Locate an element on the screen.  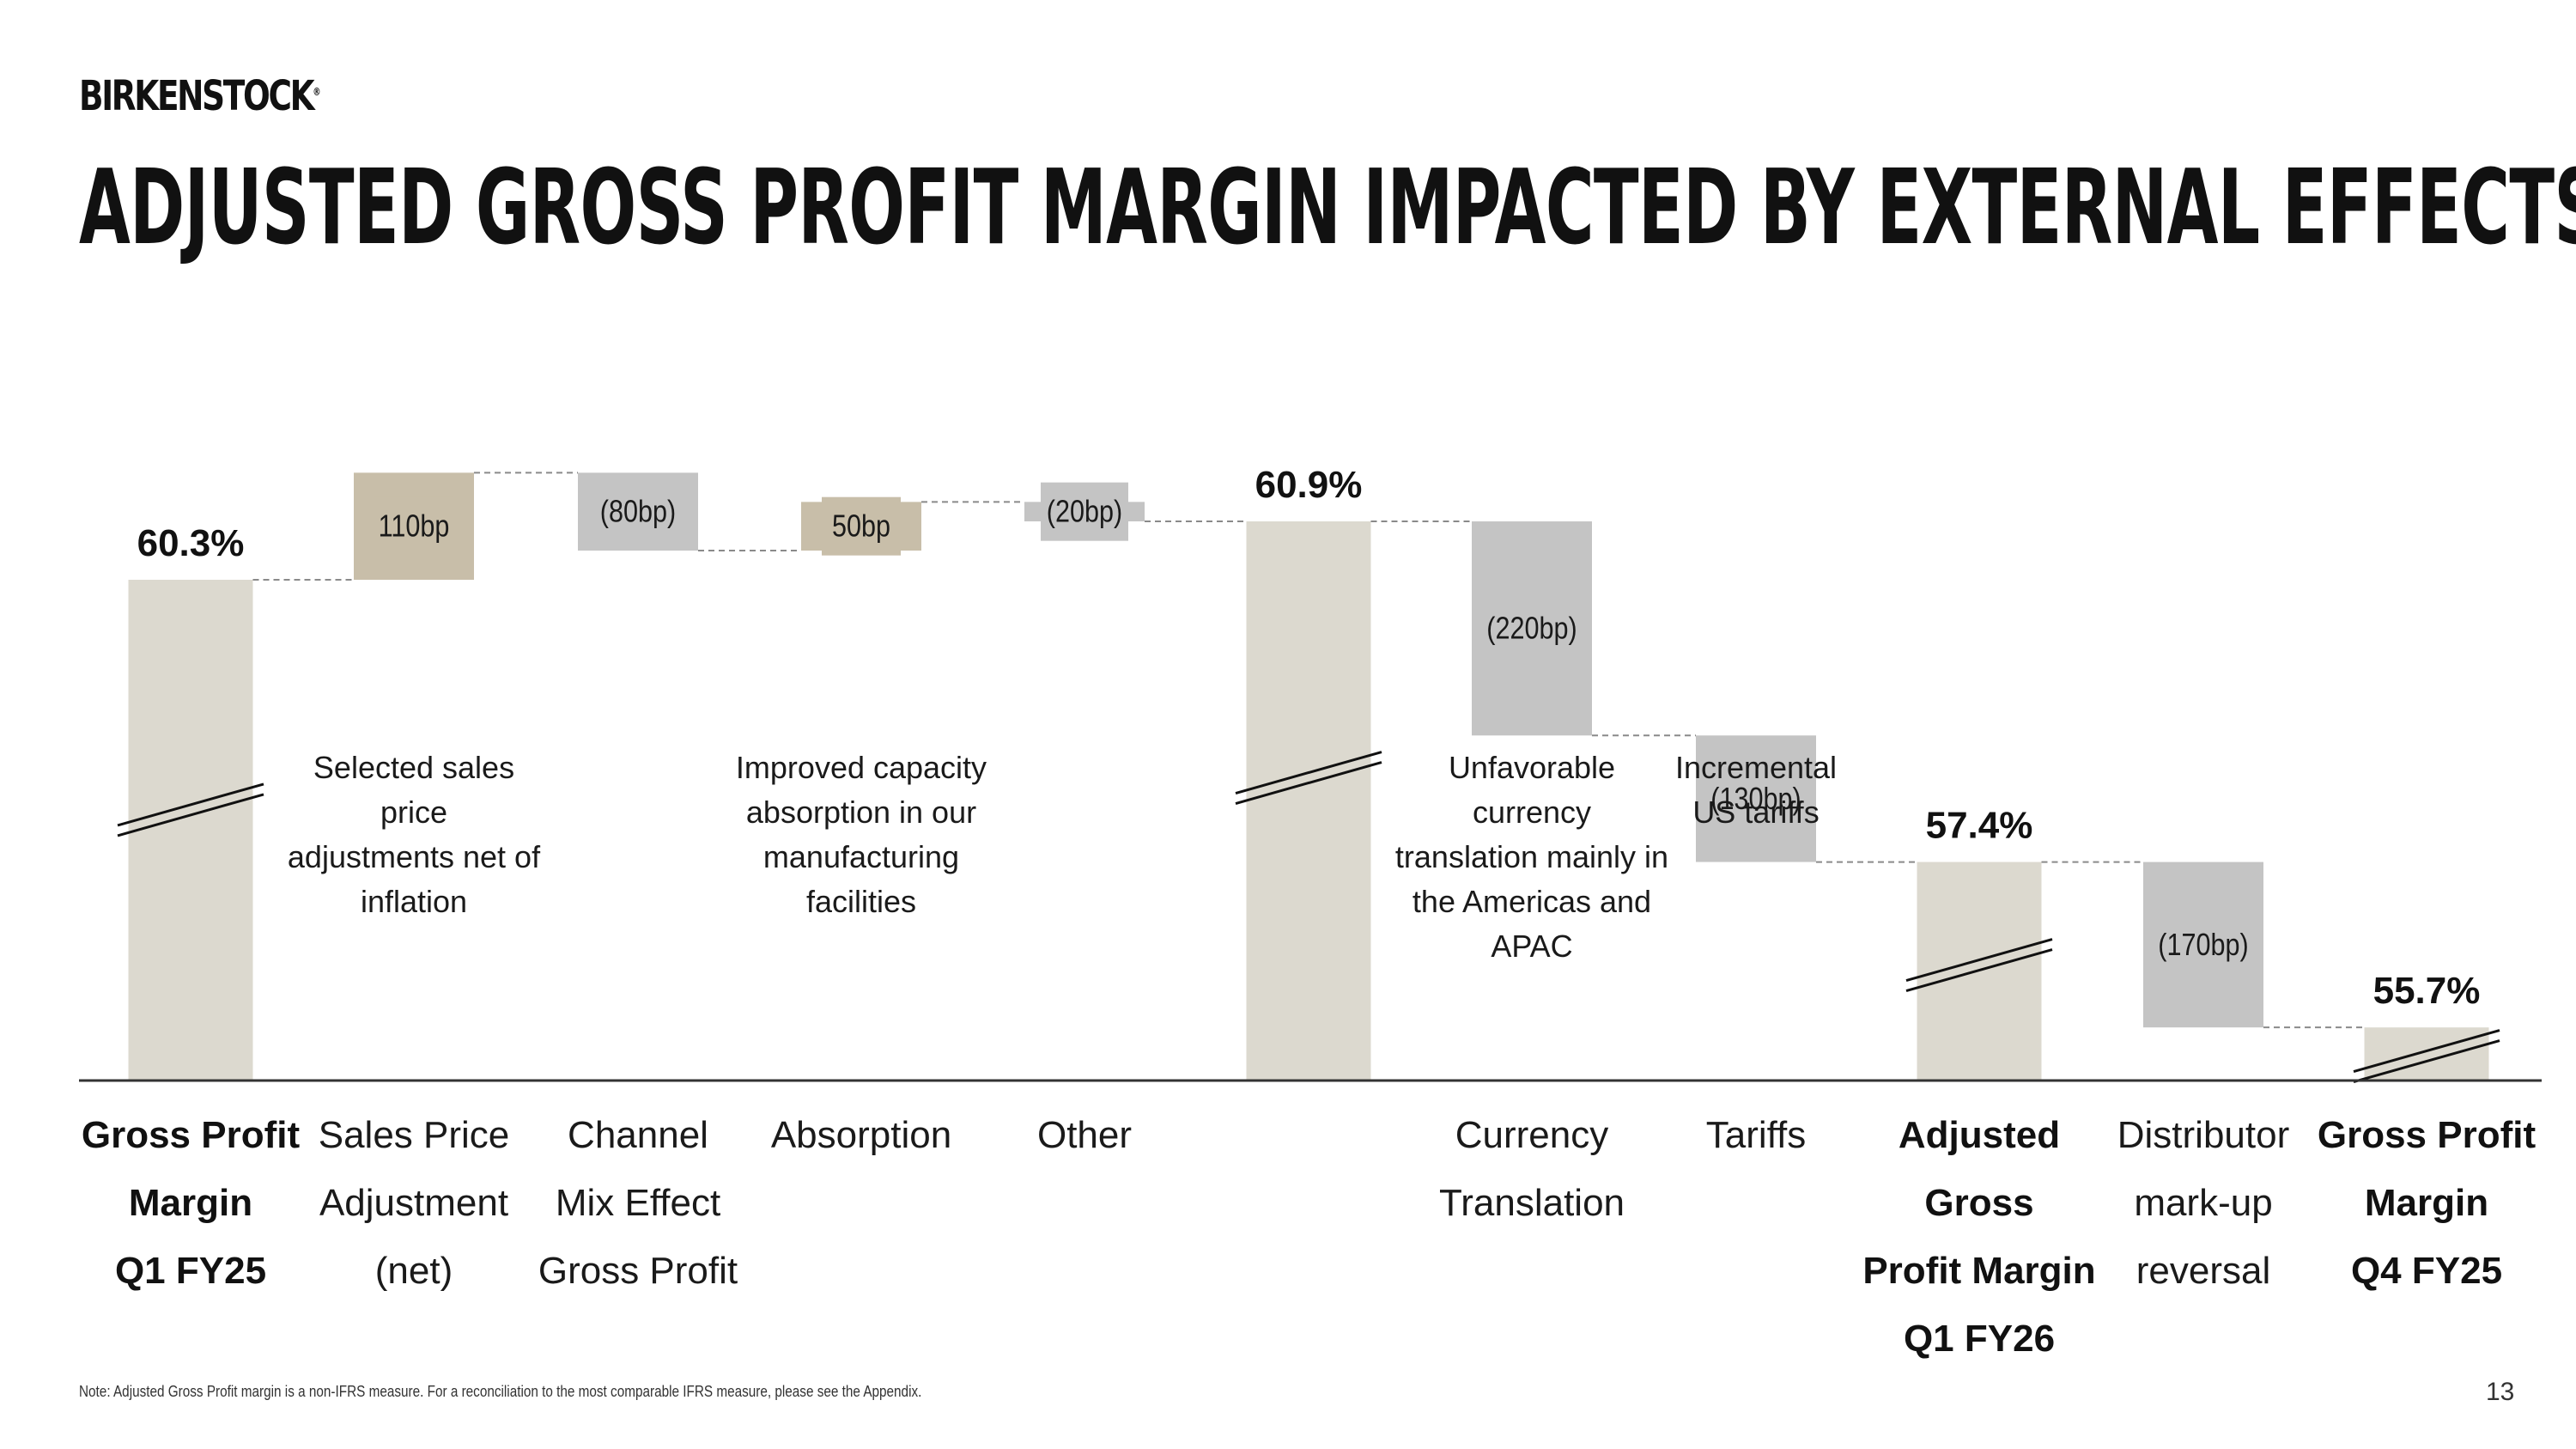
category-label-line: Other is located at coordinates (1085, 1135).